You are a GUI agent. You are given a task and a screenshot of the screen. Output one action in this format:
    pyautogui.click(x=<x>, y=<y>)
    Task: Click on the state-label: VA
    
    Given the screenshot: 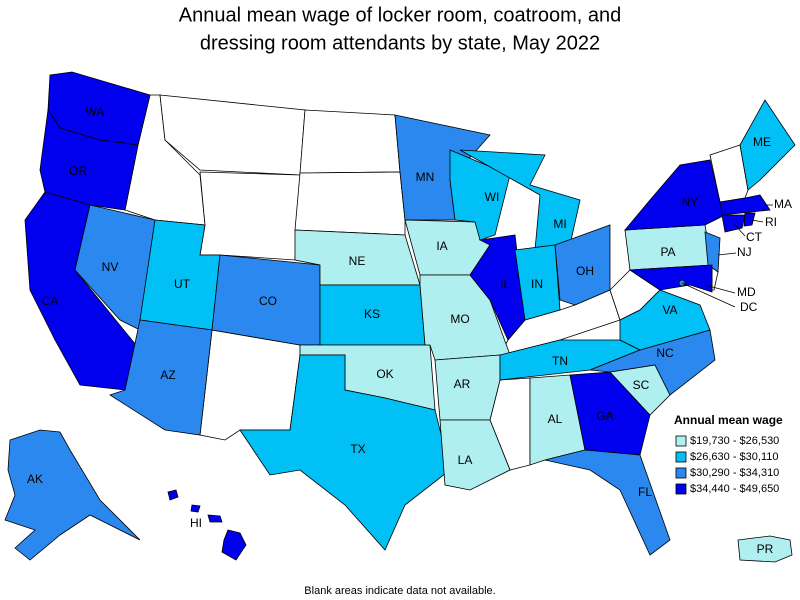 What is the action you would take?
    pyautogui.click(x=669, y=310)
    